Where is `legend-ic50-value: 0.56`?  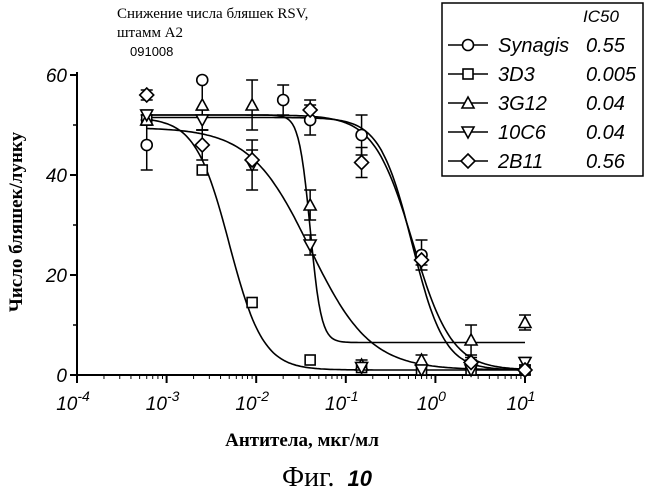
legend-ic50-value: 0.56 is located at coordinates (606, 162).